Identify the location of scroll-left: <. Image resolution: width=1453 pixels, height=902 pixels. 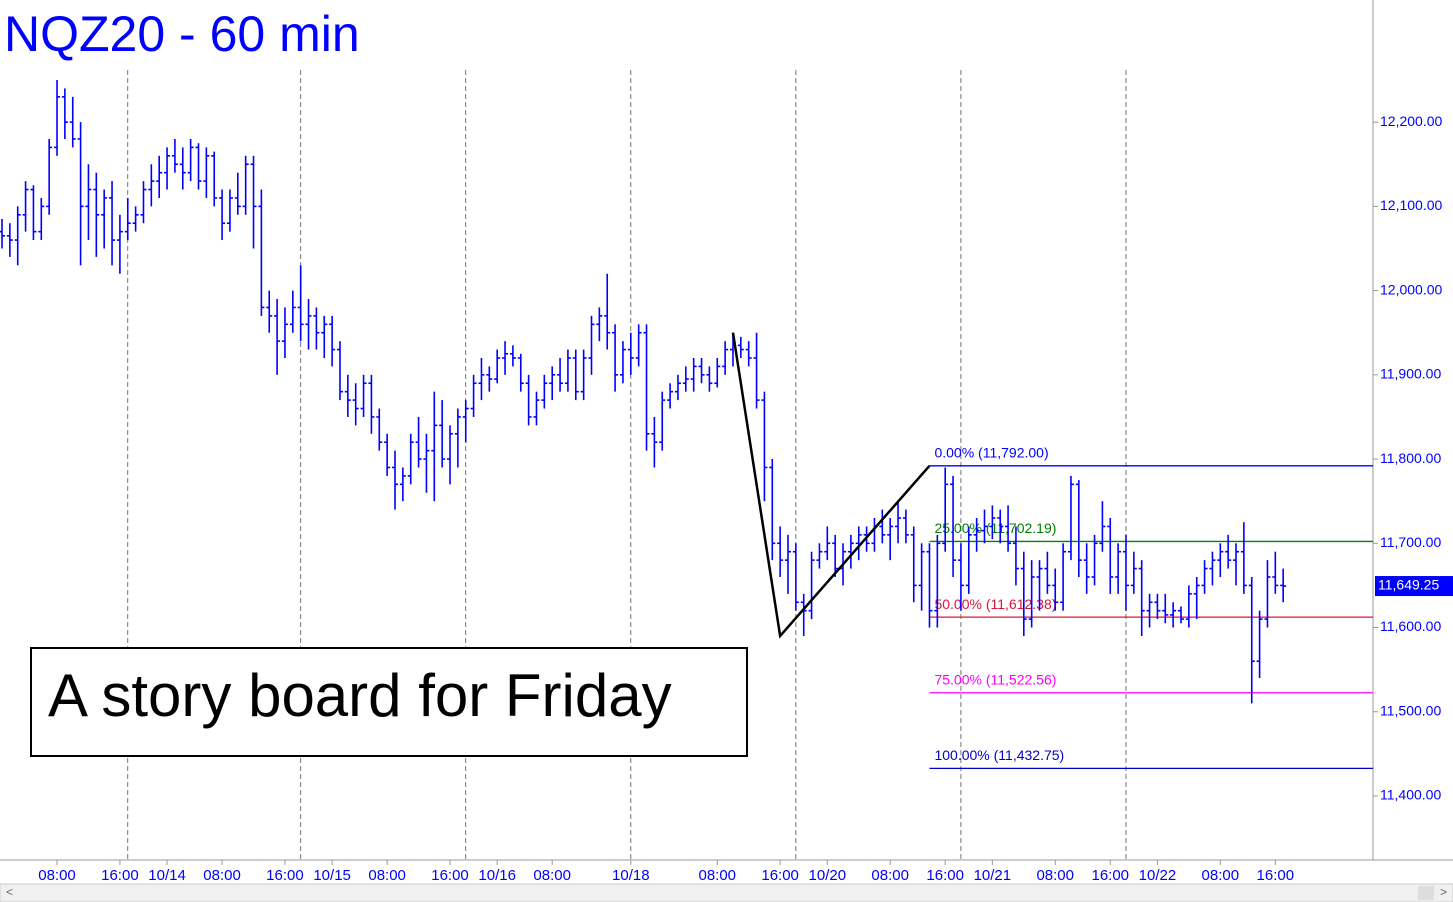
(9, 892).